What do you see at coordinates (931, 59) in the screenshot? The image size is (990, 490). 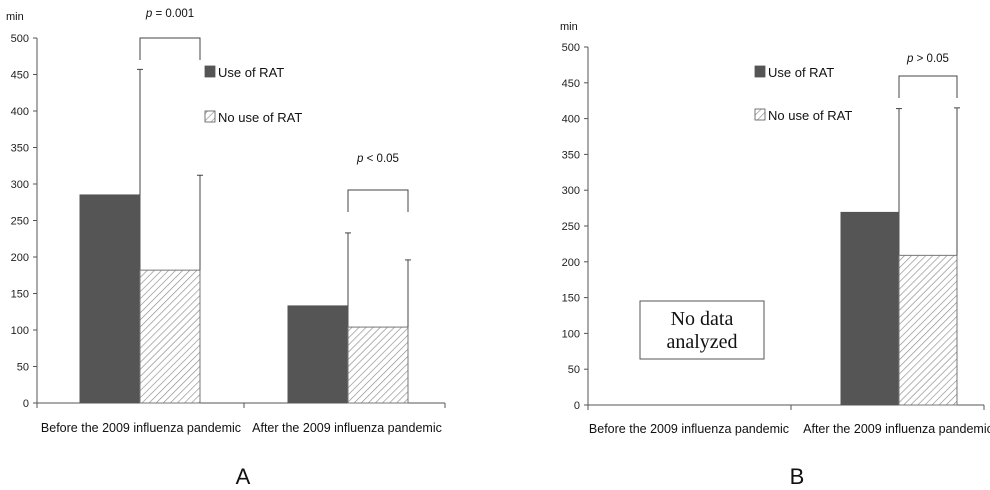 I see `p-value-text: > 0.05` at bounding box center [931, 59].